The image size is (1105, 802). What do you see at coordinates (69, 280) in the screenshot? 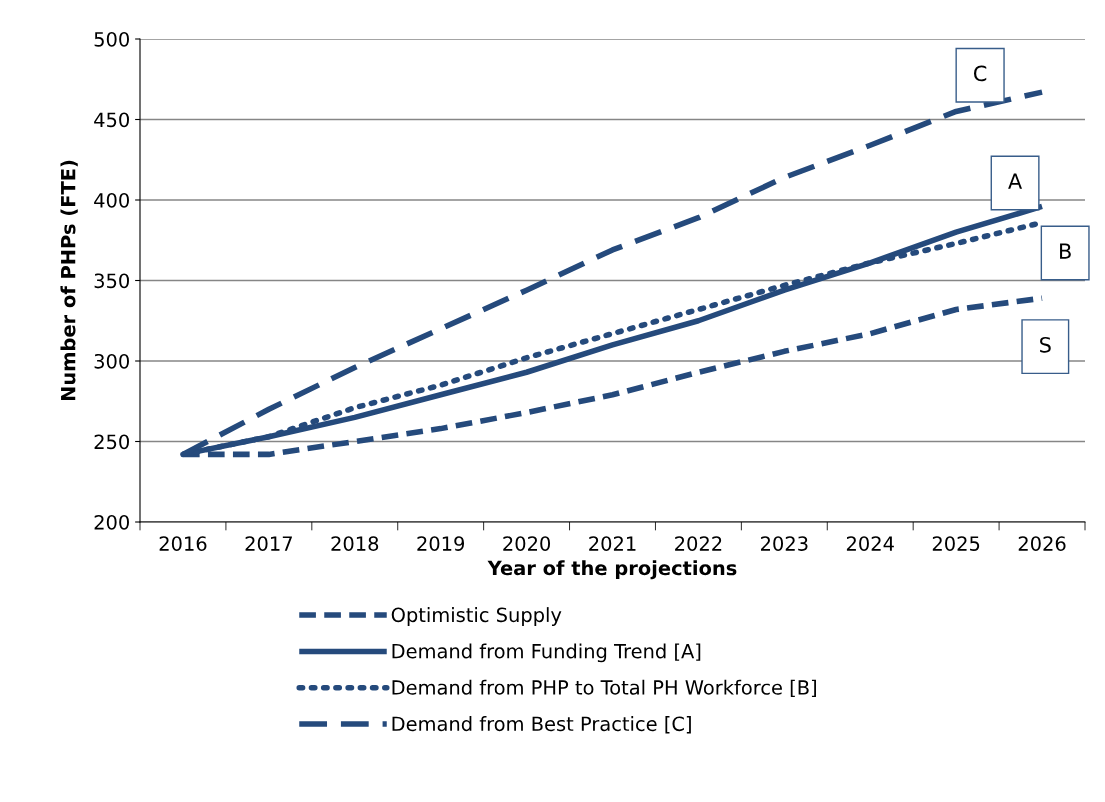
I see `y-axis-title: Number of PHPs (FTE)` at bounding box center [69, 280].